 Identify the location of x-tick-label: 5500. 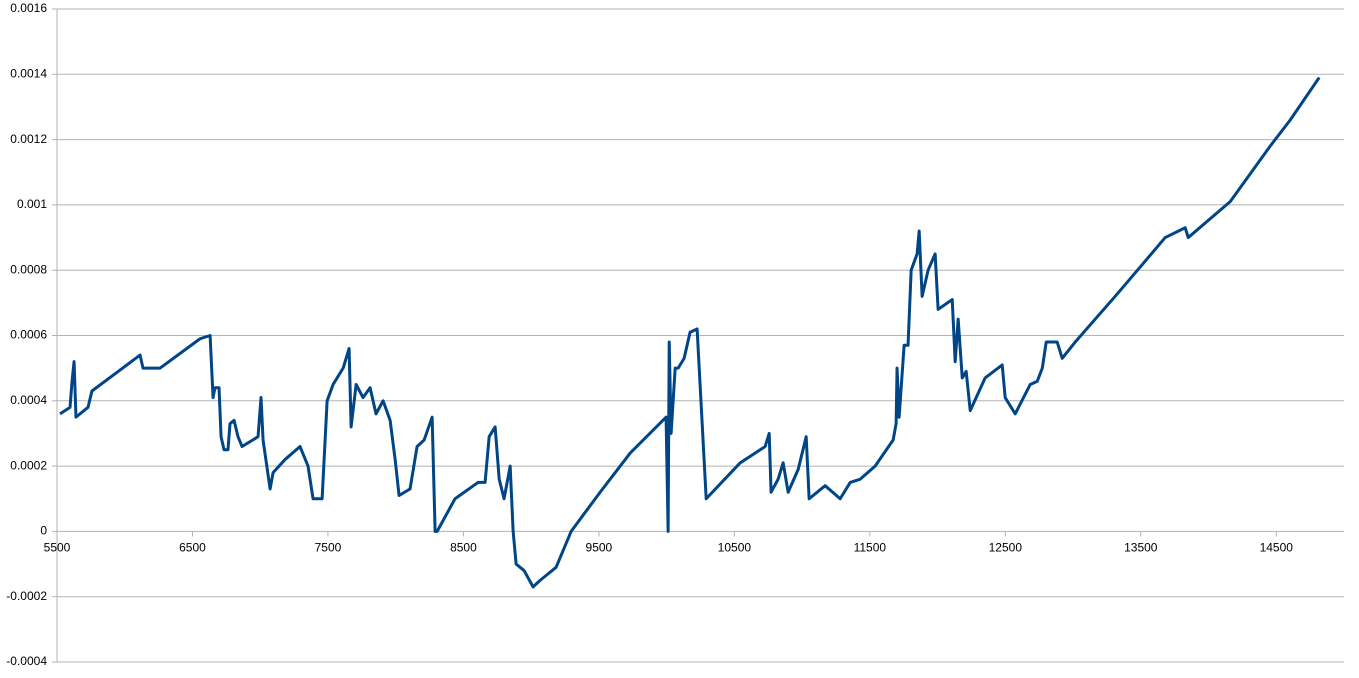
(57, 548).